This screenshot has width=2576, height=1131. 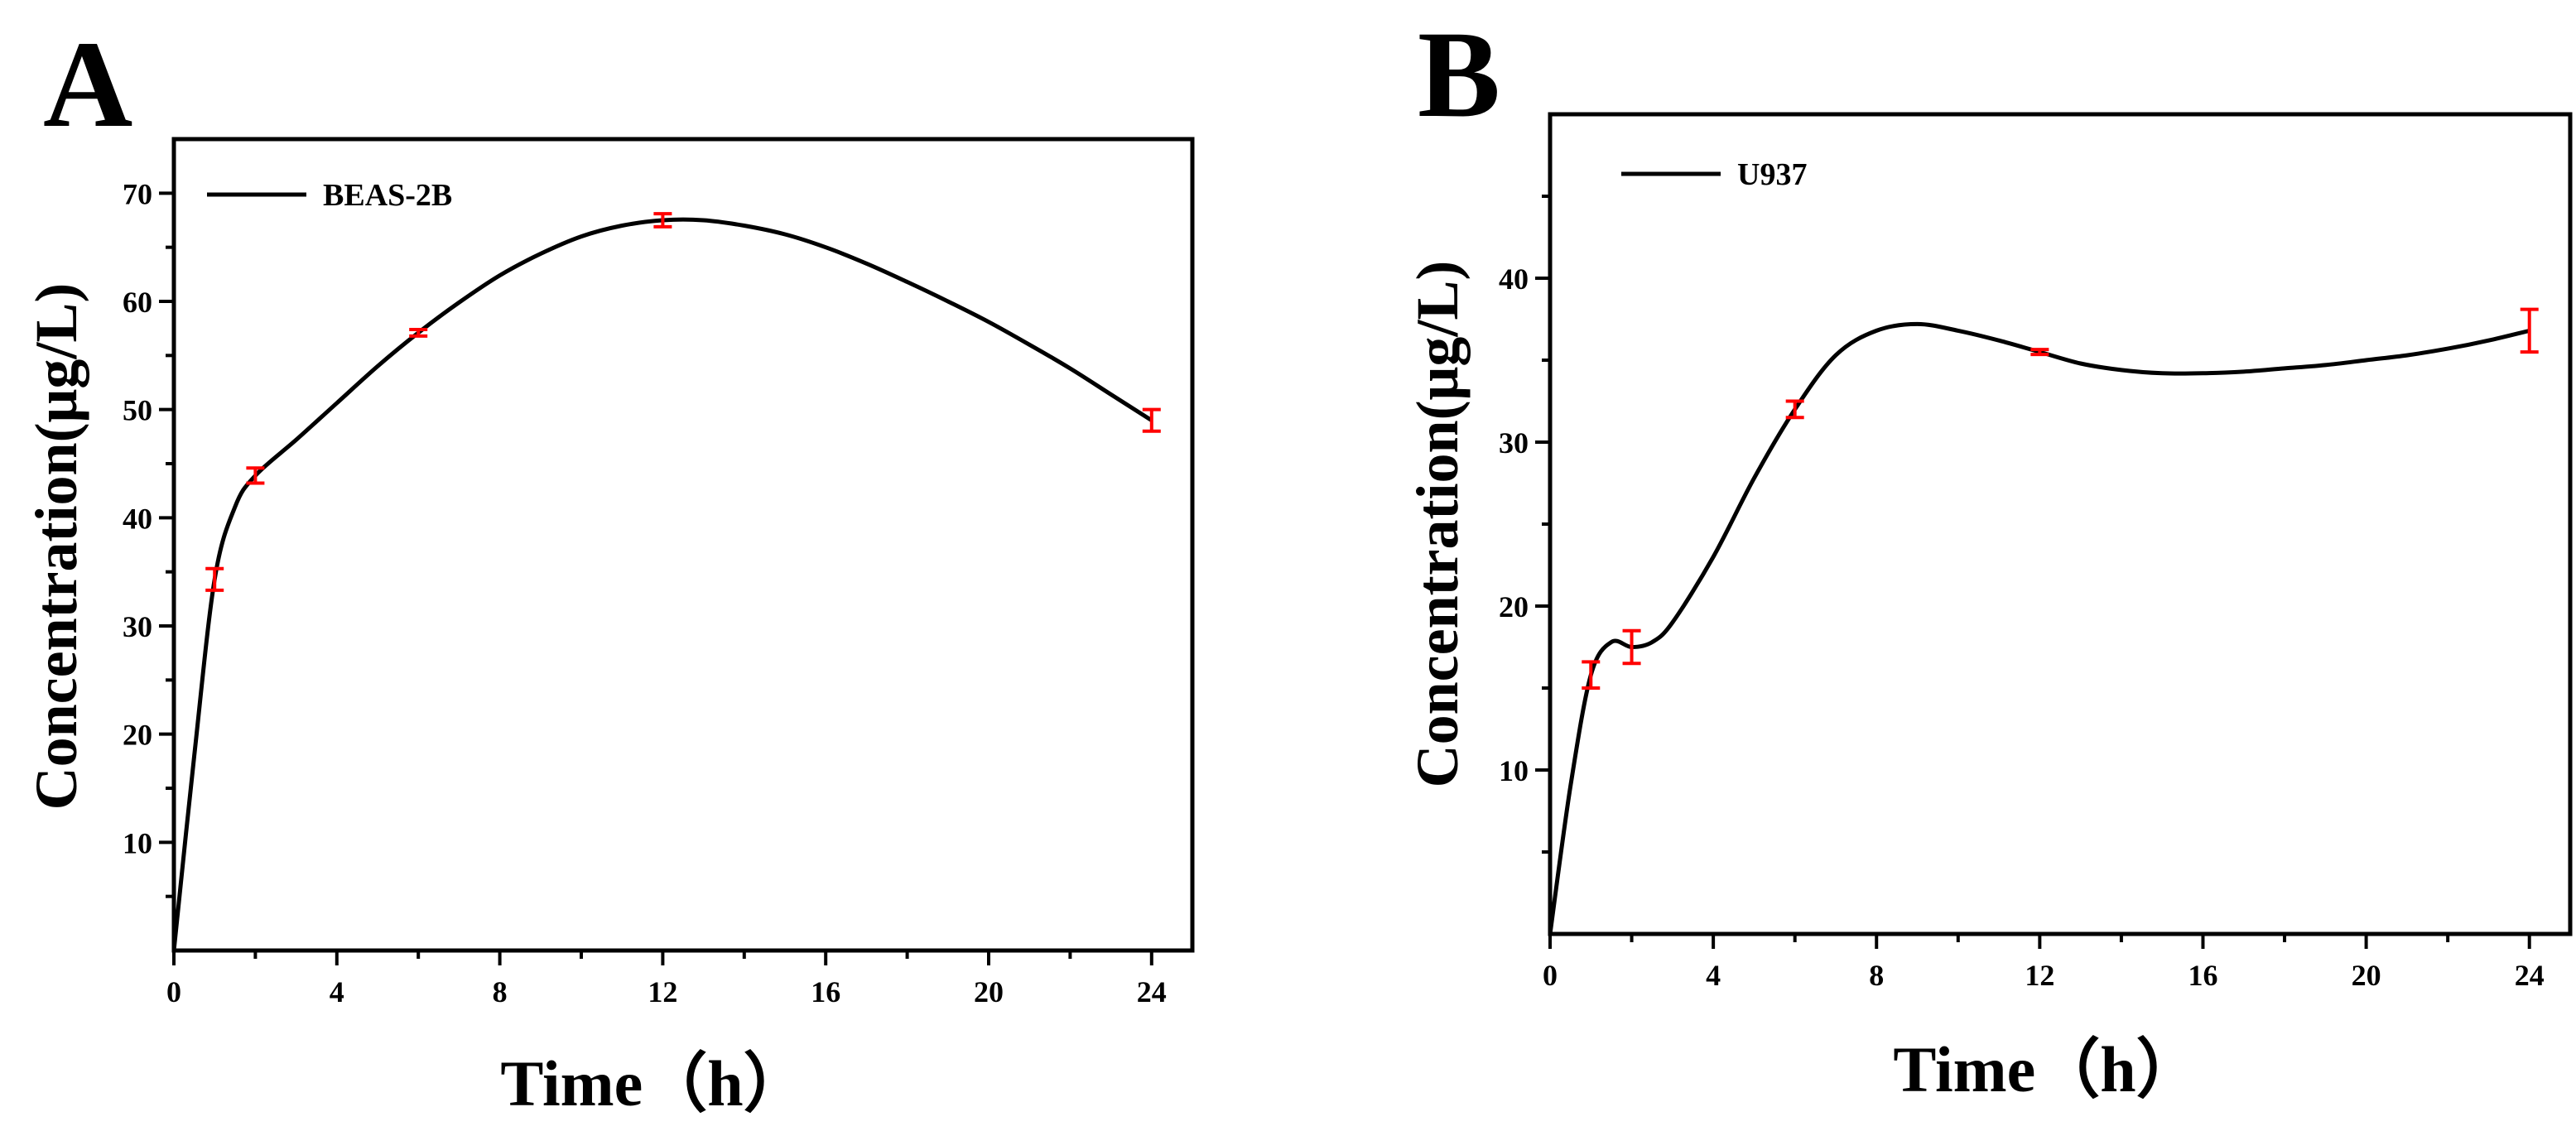 I want to click on panel-a-y-ticks: 10 20 30 40 50 60 70, so click(x=148, y=537).